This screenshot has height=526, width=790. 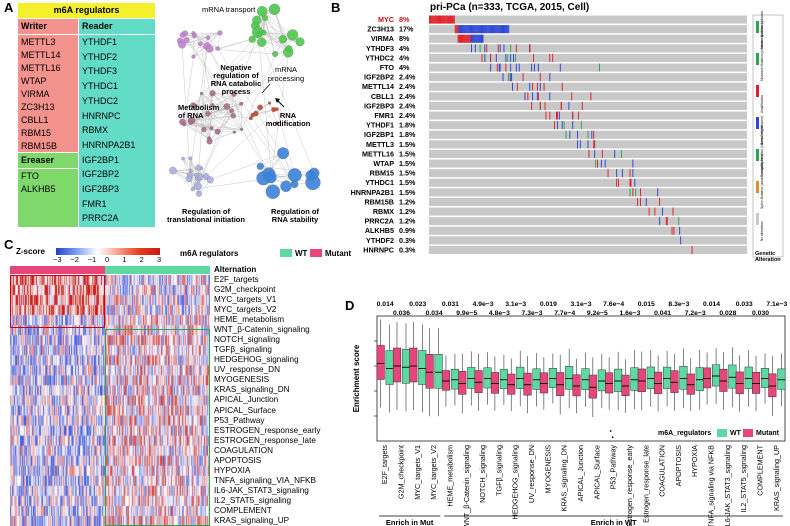 What do you see at coordinates (404, 38) in the screenshot?
I see `oncoprint-percent: 8%` at bounding box center [404, 38].